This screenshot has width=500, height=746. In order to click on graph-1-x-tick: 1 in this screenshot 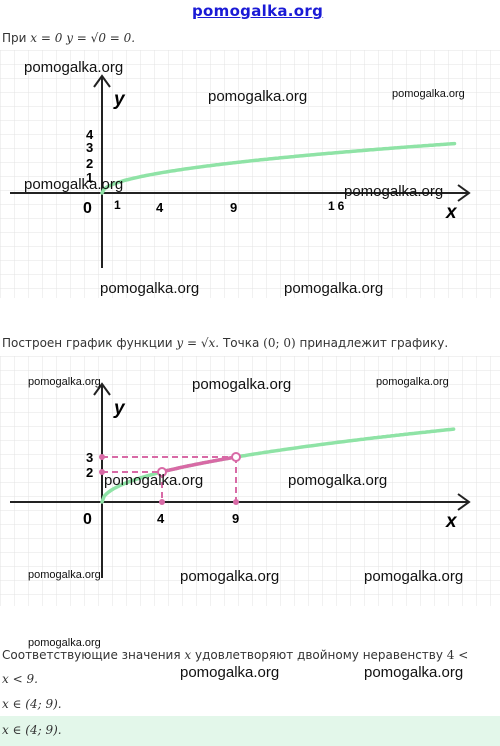, I will do `click(117, 205)`.